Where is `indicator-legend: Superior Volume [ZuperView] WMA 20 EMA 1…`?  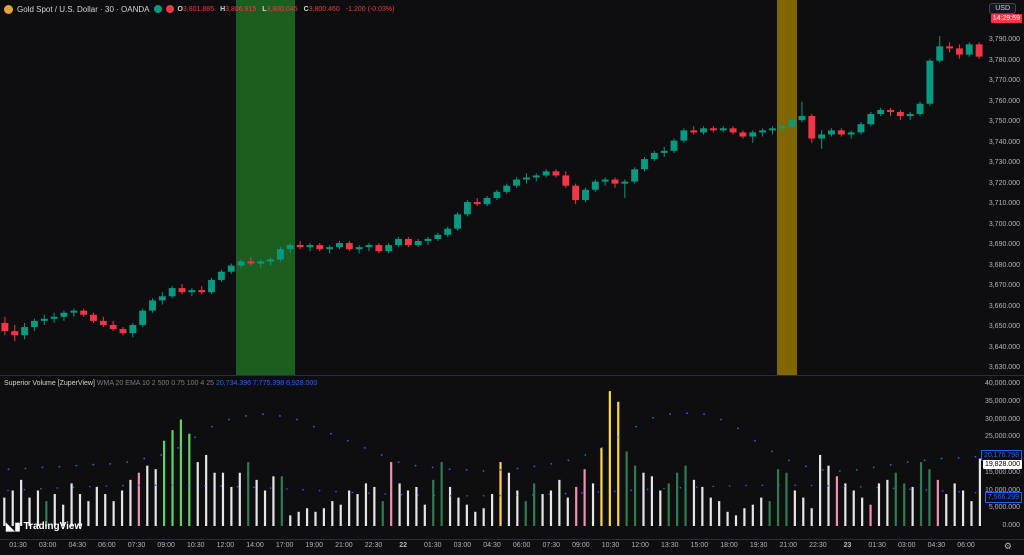 indicator-legend: Superior Volume [ZuperView] WMA 20 EMA 1… is located at coordinates (160, 383).